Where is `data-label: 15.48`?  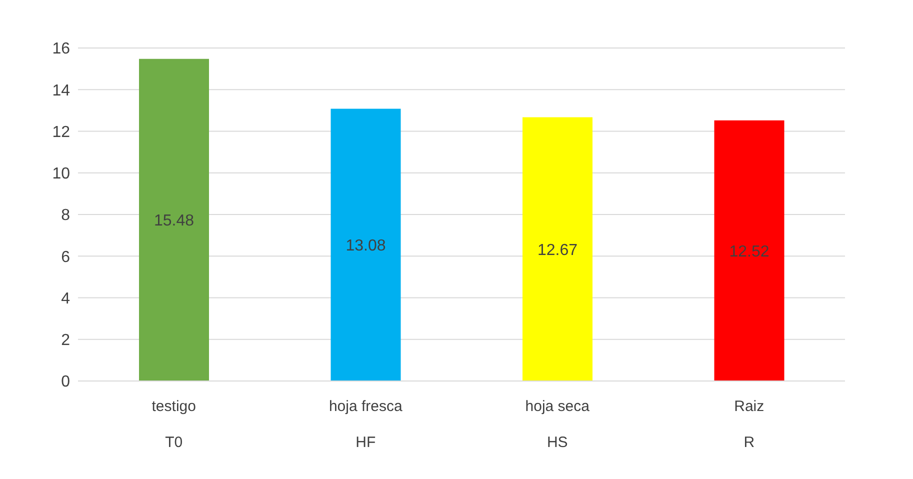 data-label: 15.48 is located at coordinates (174, 221).